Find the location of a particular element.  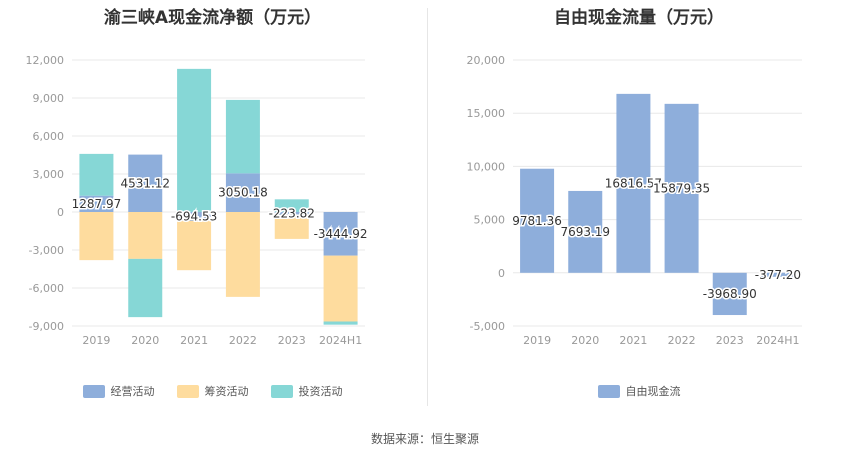

left-chart-legend: 经营活动 筹资活动 投资活动 is located at coordinates (212, 391).